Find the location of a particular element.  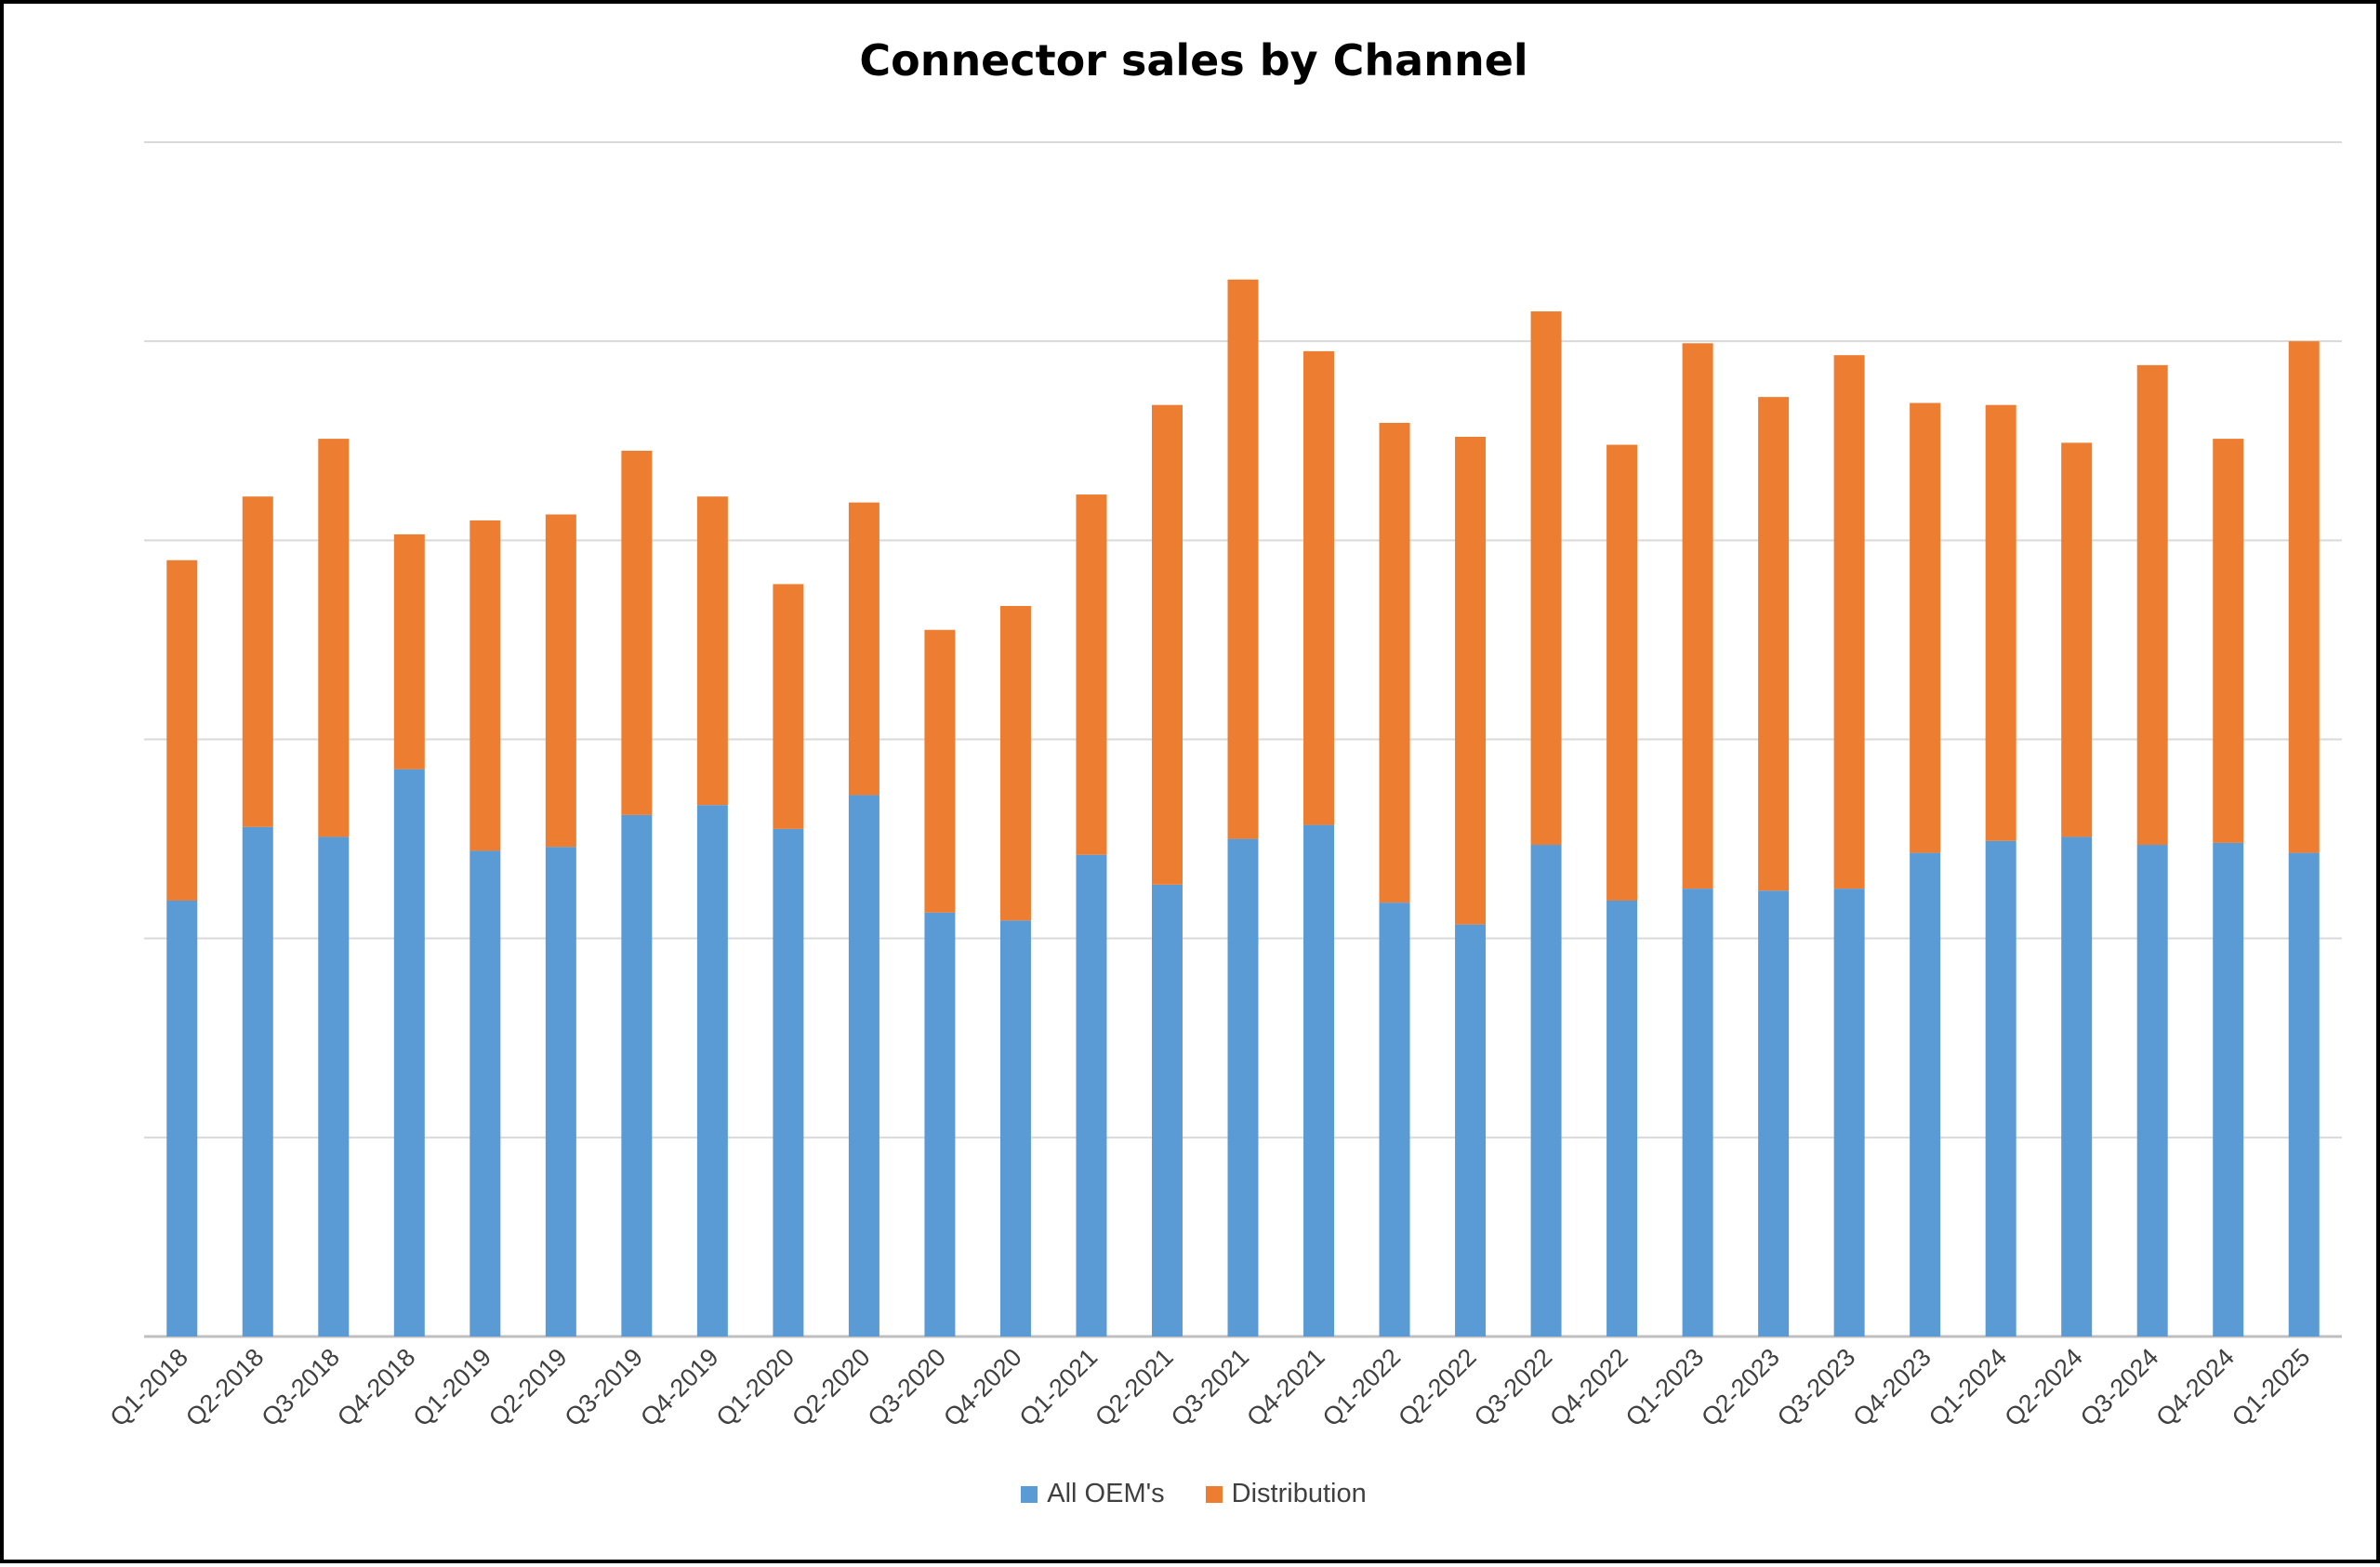

x-tick-label: Q1-2018 is located at coordinates (148, 1387).